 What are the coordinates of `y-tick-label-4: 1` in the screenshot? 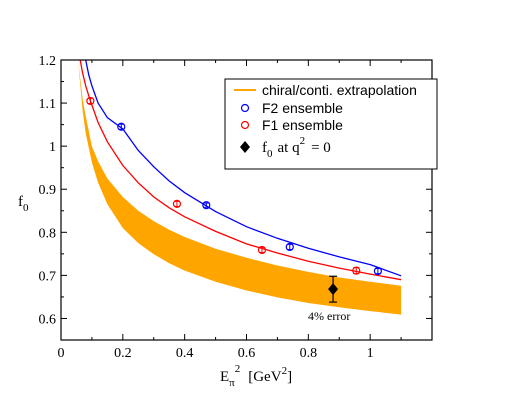 It's located at (52, 147).